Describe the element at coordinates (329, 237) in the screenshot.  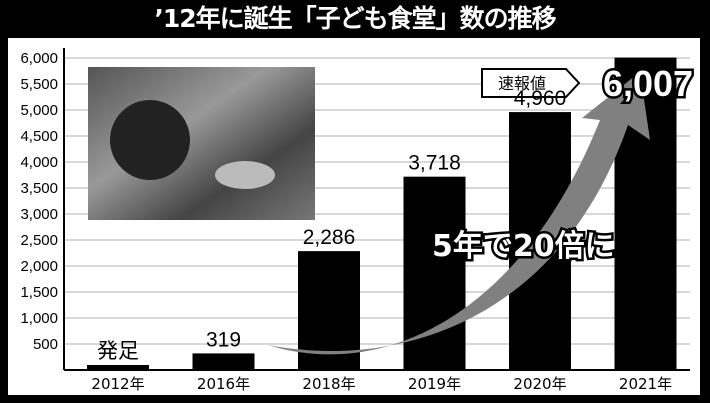
I see `data-label: 2,286` at that location.